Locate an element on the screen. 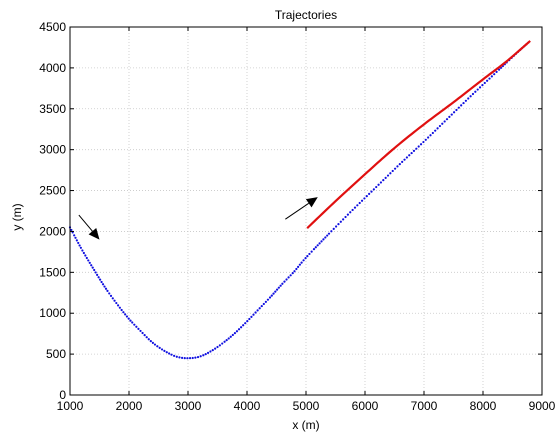 The image size is (560, 441). x-tick-label: 8000 is located at coordinates (483, 406).